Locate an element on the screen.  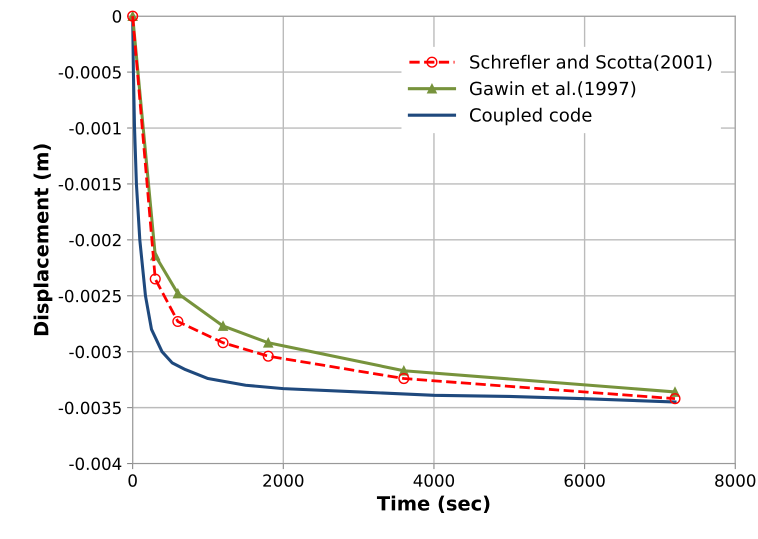
legend-label: Schrefler and Scotta(2001) is located at coordinates (591, 62).